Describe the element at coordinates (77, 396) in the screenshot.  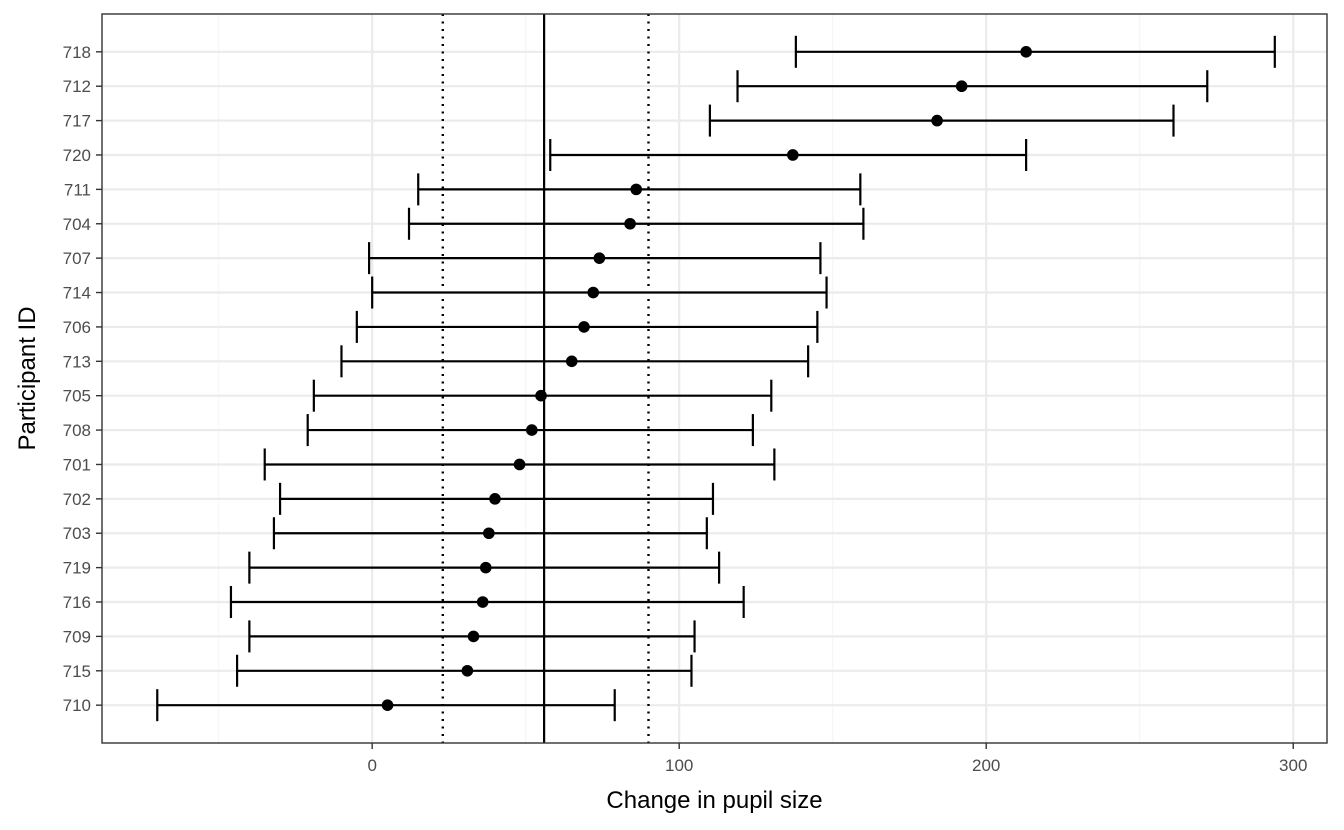
I see `y-tick-label: 705` at that location.